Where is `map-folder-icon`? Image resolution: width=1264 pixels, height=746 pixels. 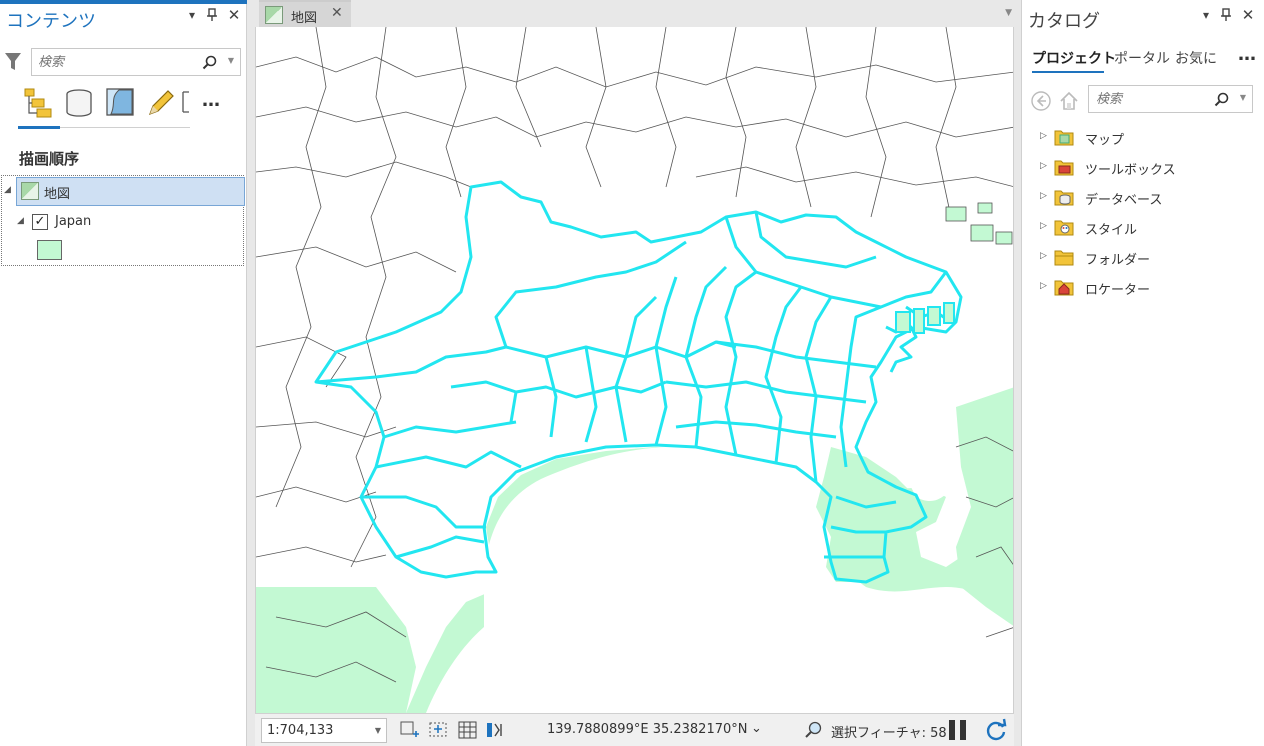
map-folder-icon is located at coordinates (1064, 137).